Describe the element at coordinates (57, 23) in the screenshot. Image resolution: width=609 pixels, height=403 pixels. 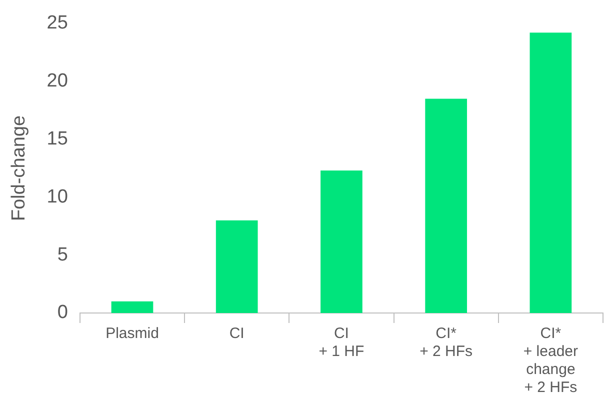
I see `y-tick-label: 25` at that location.